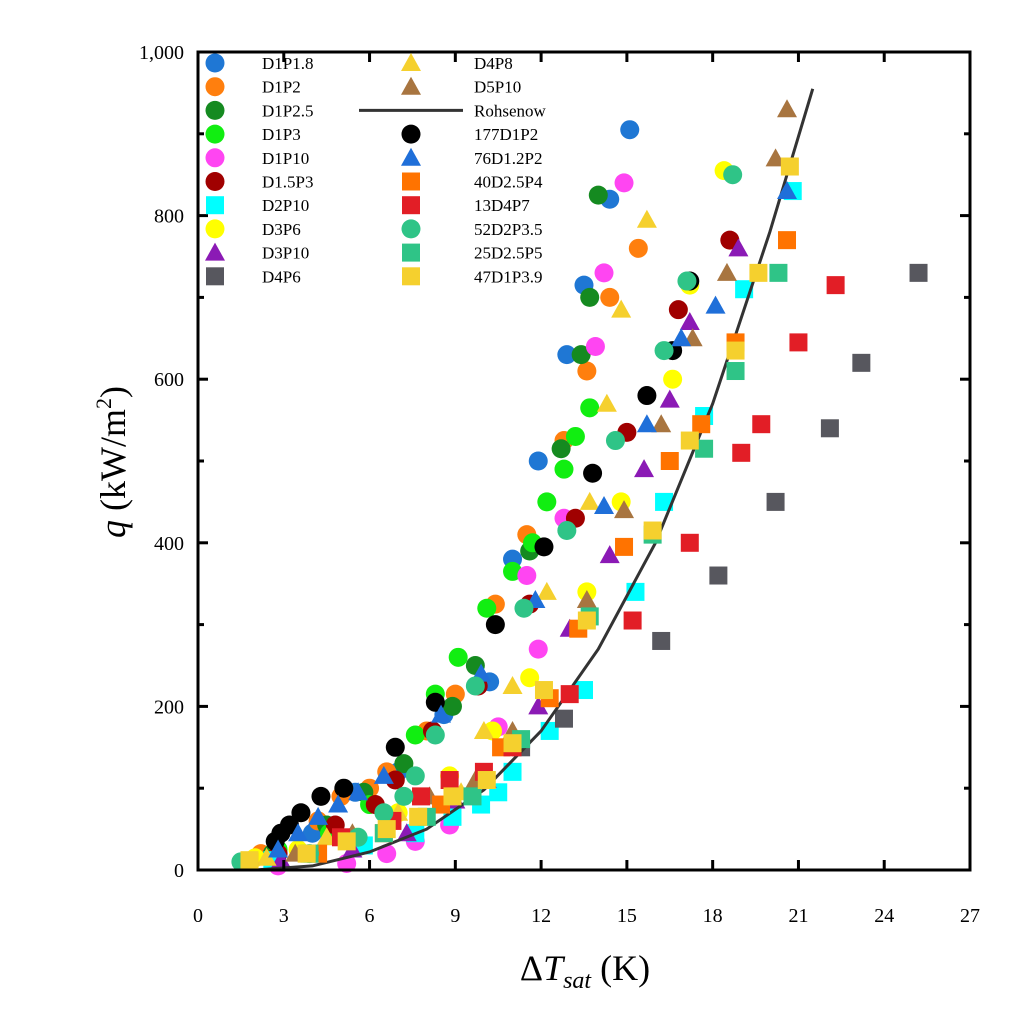  What do you see at coordinates (510, 110) in the screenshot?
I see `legend-label: Rohsenow` at bounding box center [510, 110].